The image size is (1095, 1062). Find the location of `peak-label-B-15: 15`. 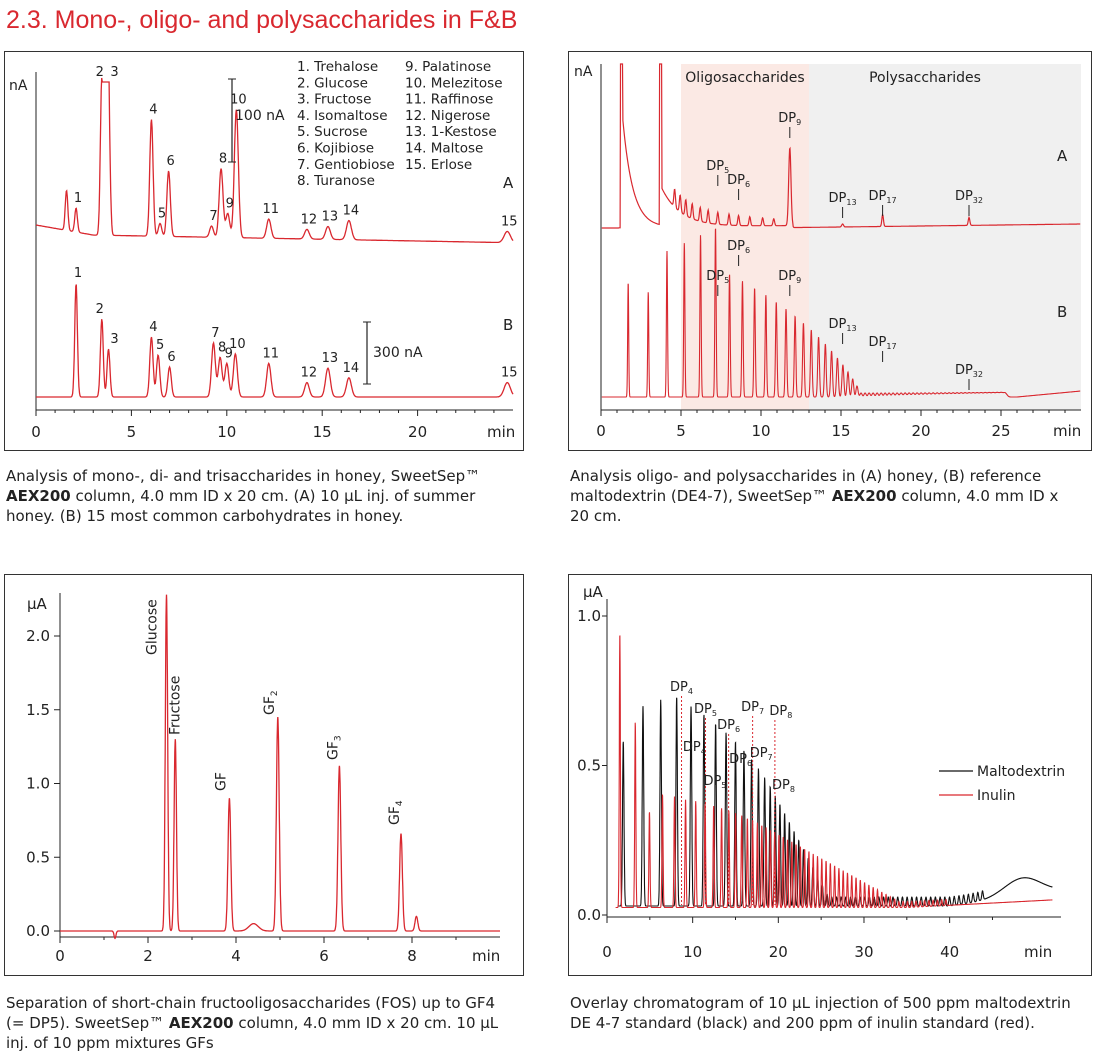

peak-label-B-15: 15 is located at coordinates (509, 373).